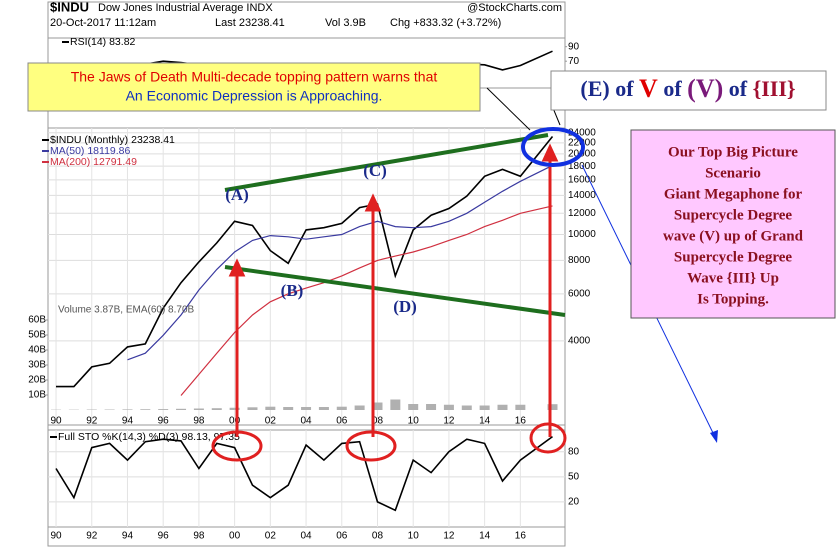 The height and width of the screenshot is (547, 836). Describe the element at coordinates (37, 335) in the screenshot. I see `y-tick-label: 50B` at that location.